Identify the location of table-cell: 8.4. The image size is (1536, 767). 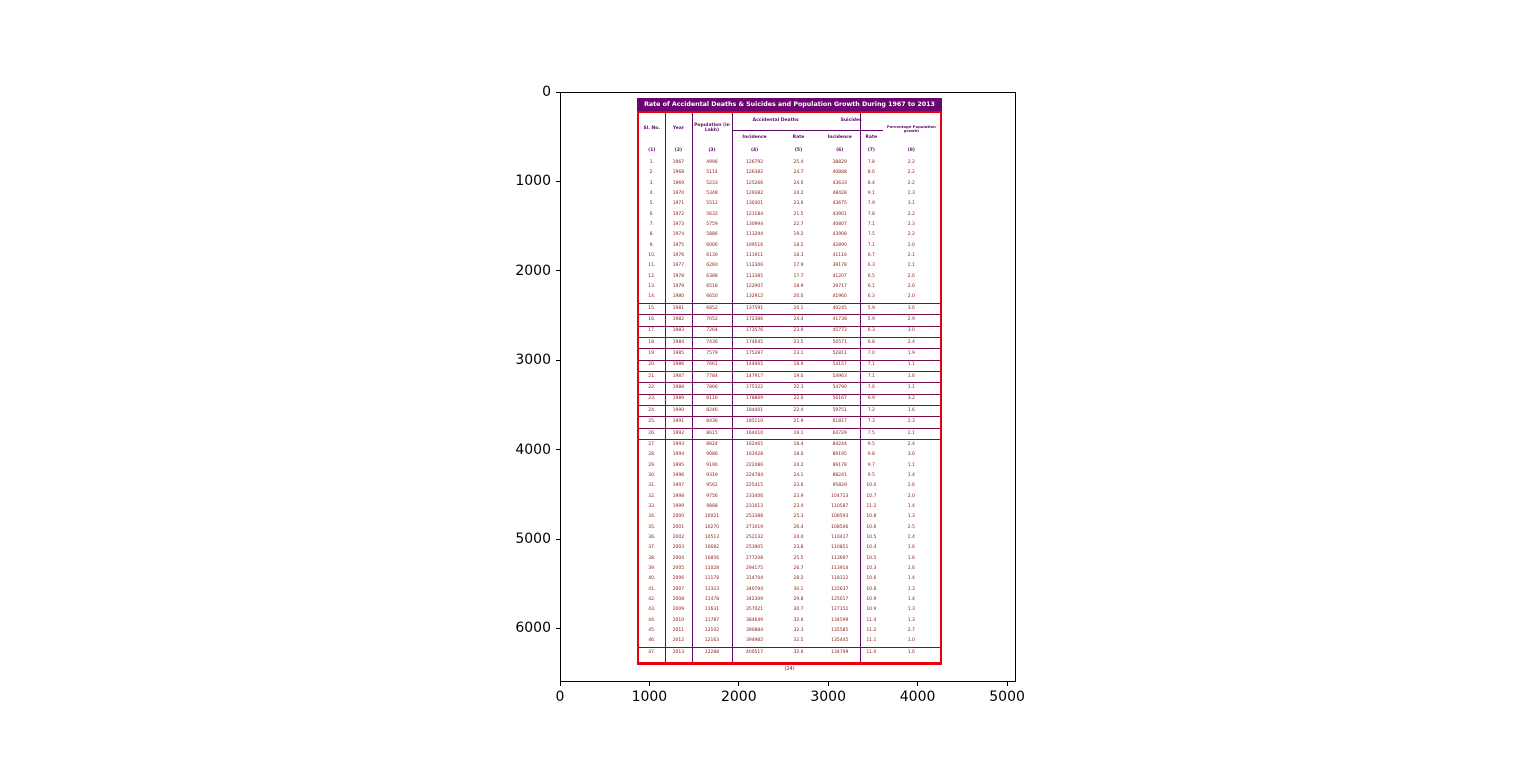
(871, 183).